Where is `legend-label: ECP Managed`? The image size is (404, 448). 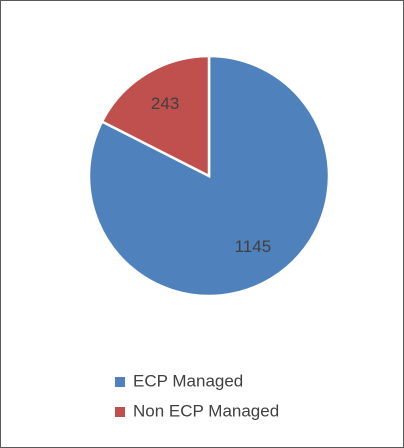 legend-label: ECP Managed is located at coordinates (188, 380).